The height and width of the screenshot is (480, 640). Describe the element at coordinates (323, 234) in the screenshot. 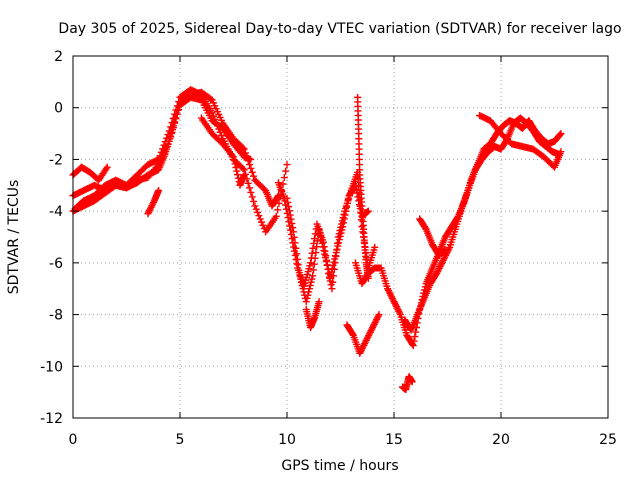

I see `series-s8` at that location.